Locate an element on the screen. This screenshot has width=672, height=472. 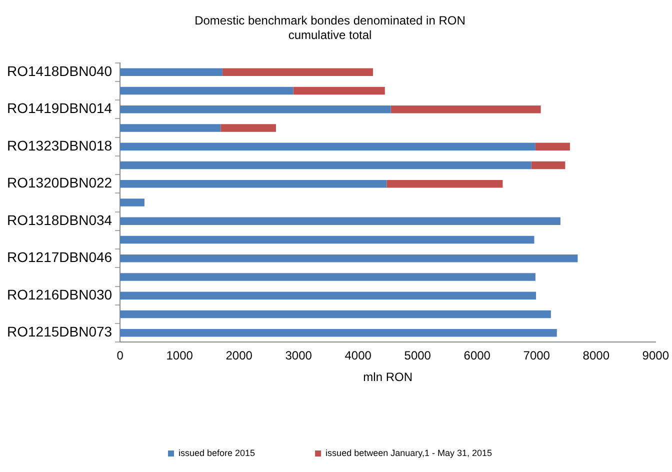
x-tick-label: 9000 is located at coordinates (656, 355).